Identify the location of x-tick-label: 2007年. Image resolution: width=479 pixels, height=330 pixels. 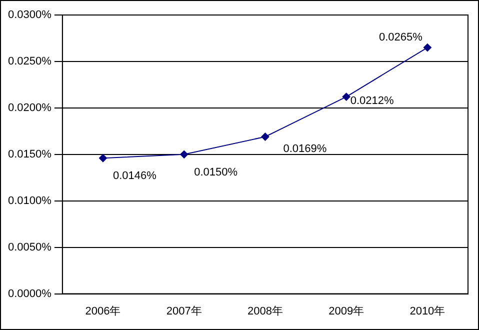
(184, 311).